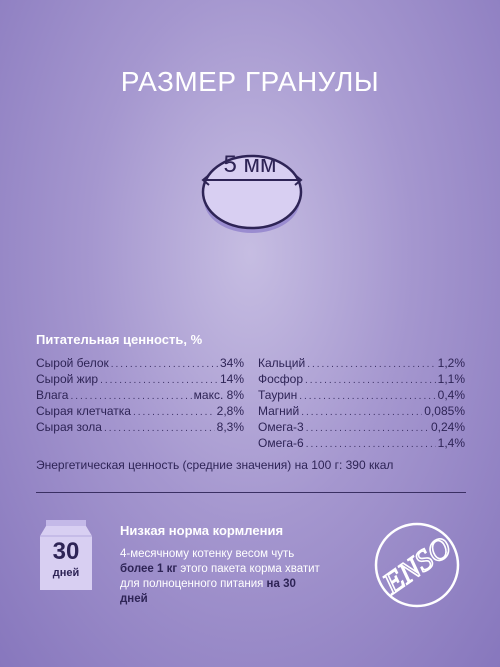  I want to click on feeding-text-bold: более 1 кг, so click(149, 569).